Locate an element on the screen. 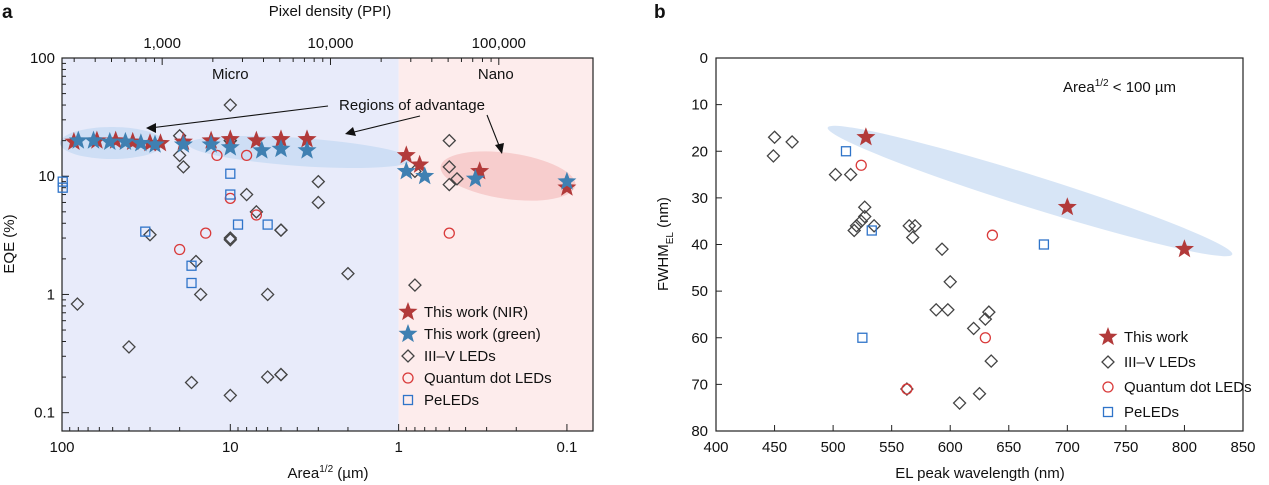  panel-a-label: a is located at coordinates (7, 12).